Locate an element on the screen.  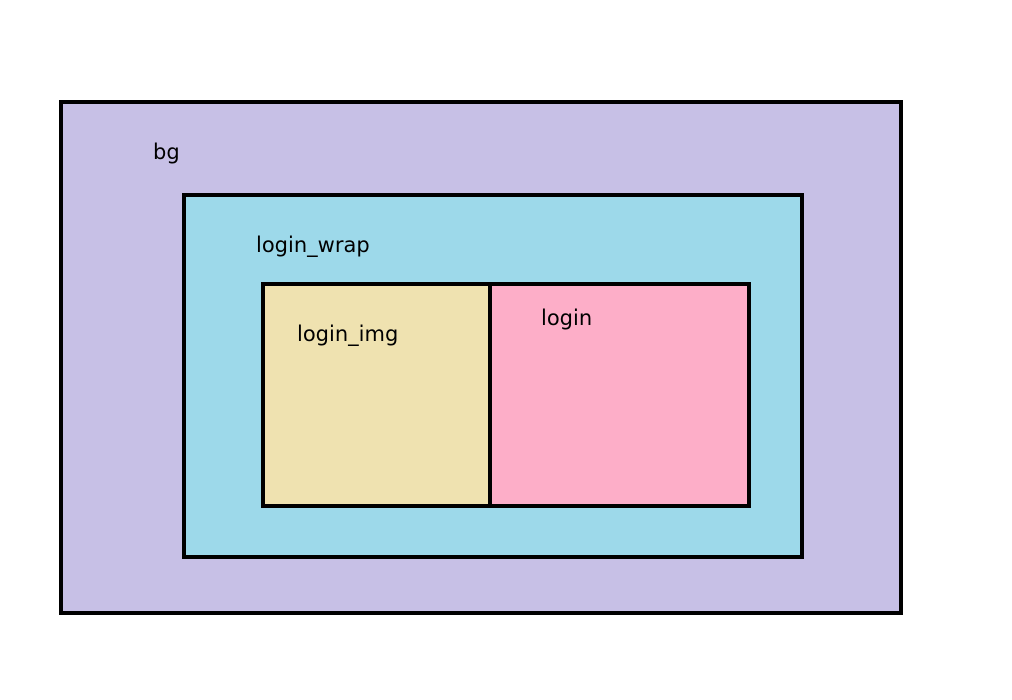
login-img-label: login_img is located at coordinates (348, 334).